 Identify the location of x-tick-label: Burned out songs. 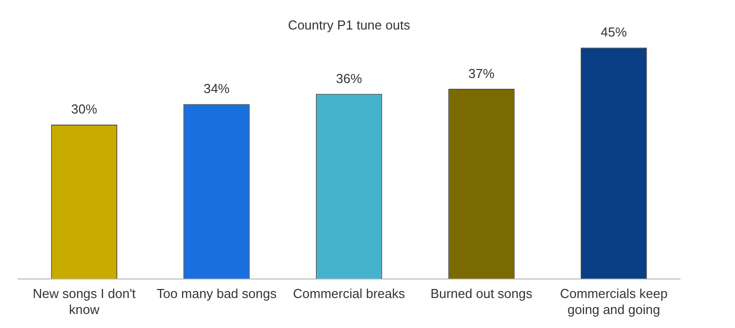
(481, 294).